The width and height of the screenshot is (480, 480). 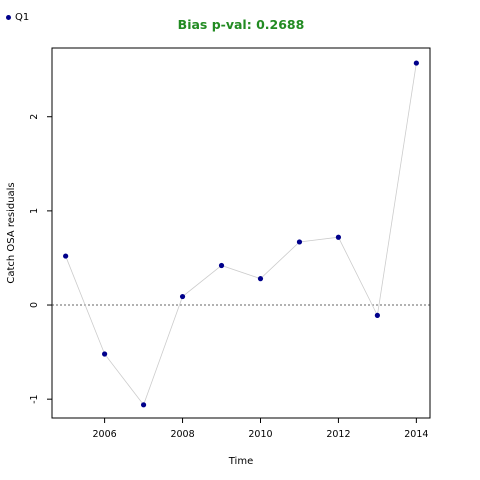 What do you see at coordinates (34, 305) in the screenshot?
I see `y-tick-label: 0` at bounding box center [34, 305].